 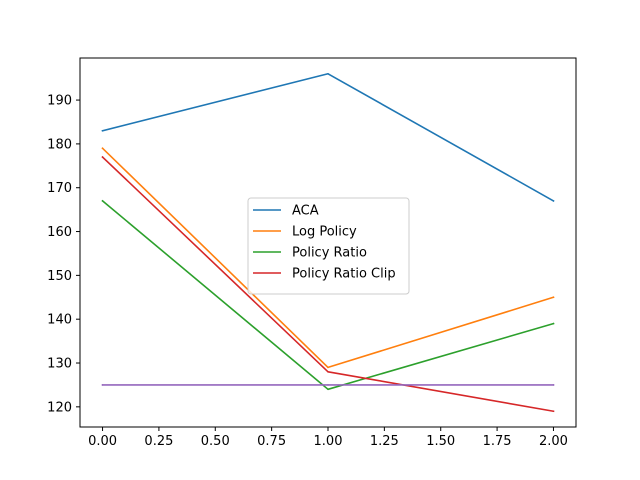 I want to click on y-tick-label: 180, so click(x=59, y=144).